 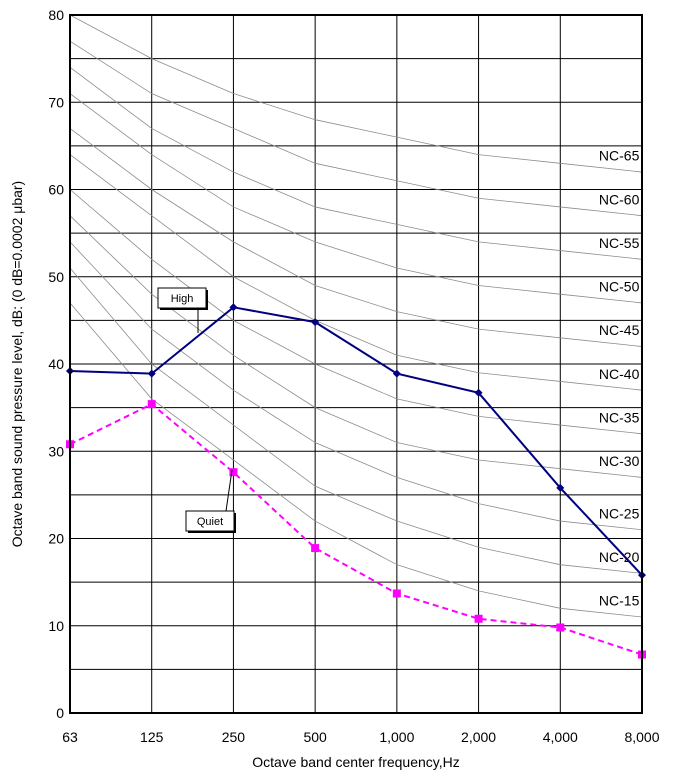 I want to click on x-tick-label: 4,000, so click(x=560, y=737).